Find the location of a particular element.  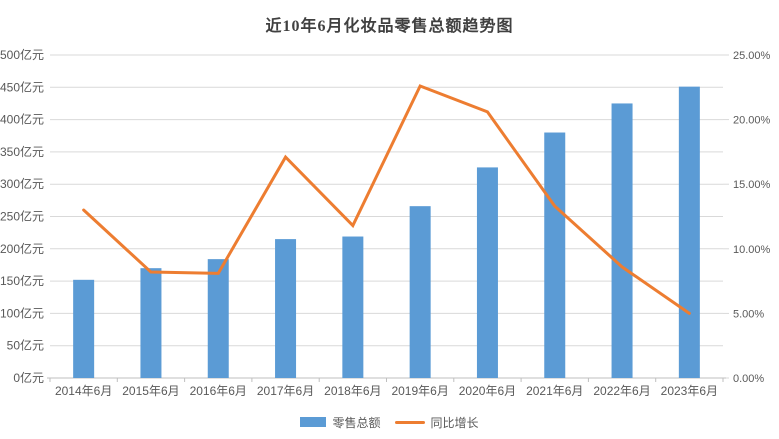

x-axis-category-label: 2020年6月 is located at coordinates (487, 391).